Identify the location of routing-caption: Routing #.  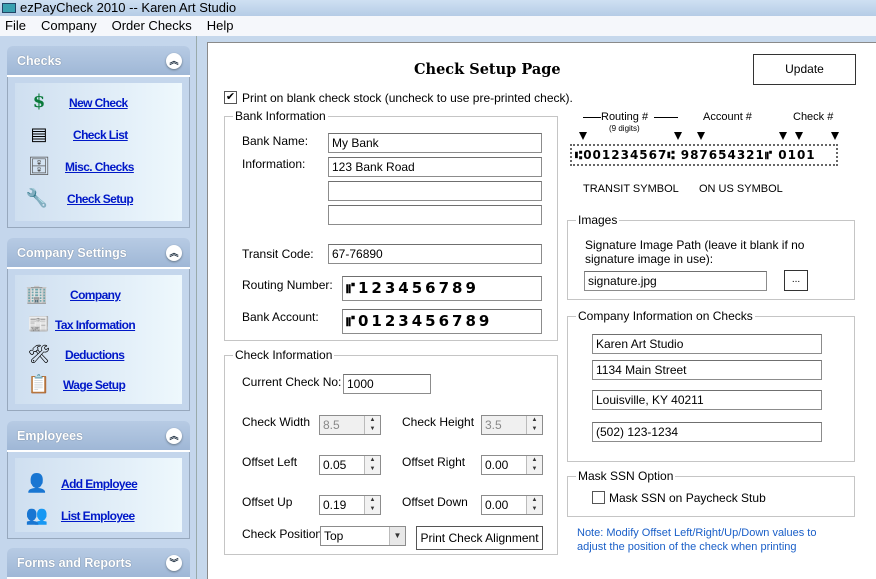
(625, 117).